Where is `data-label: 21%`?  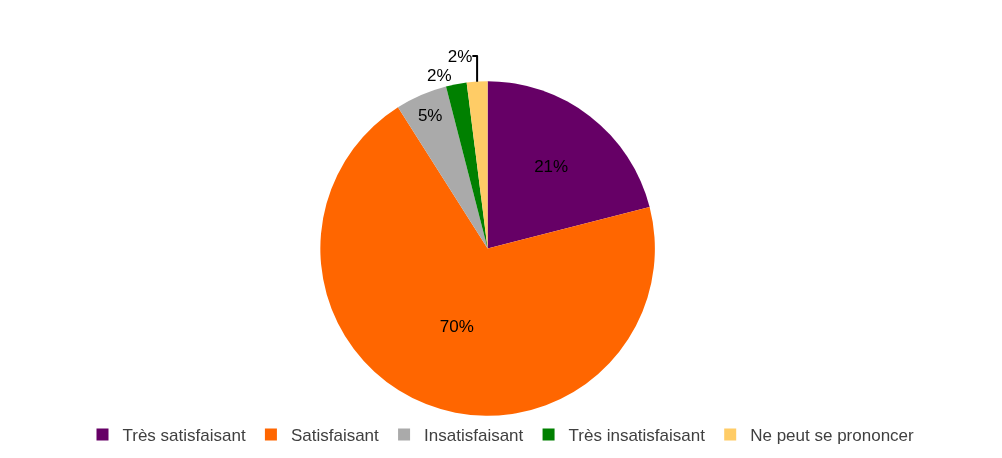 data-label: 21% is located at coordinates (551, 167).